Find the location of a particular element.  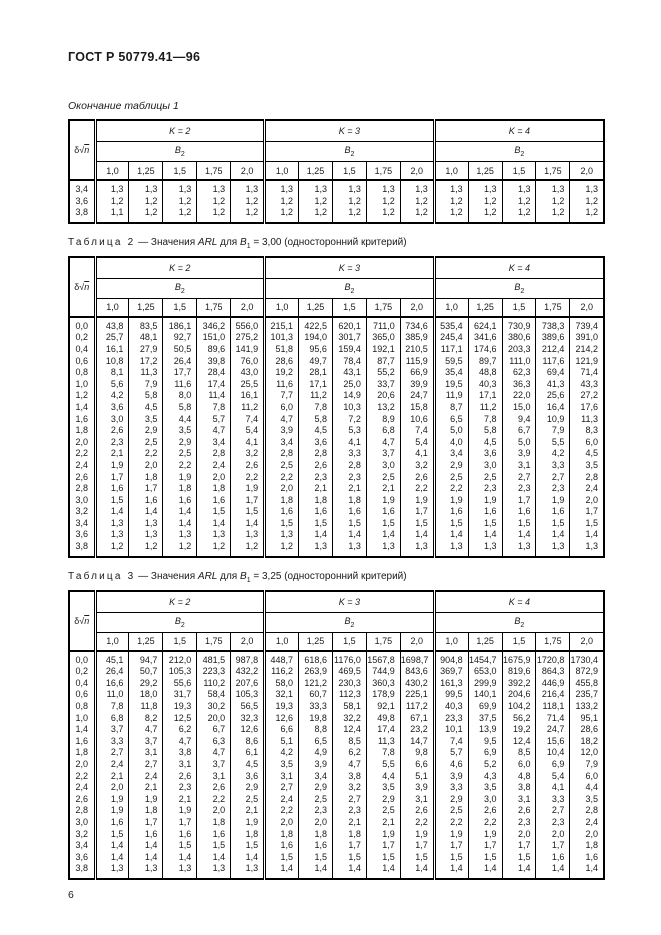

value-cell: 3,7 is located at coordinates (111, 730).